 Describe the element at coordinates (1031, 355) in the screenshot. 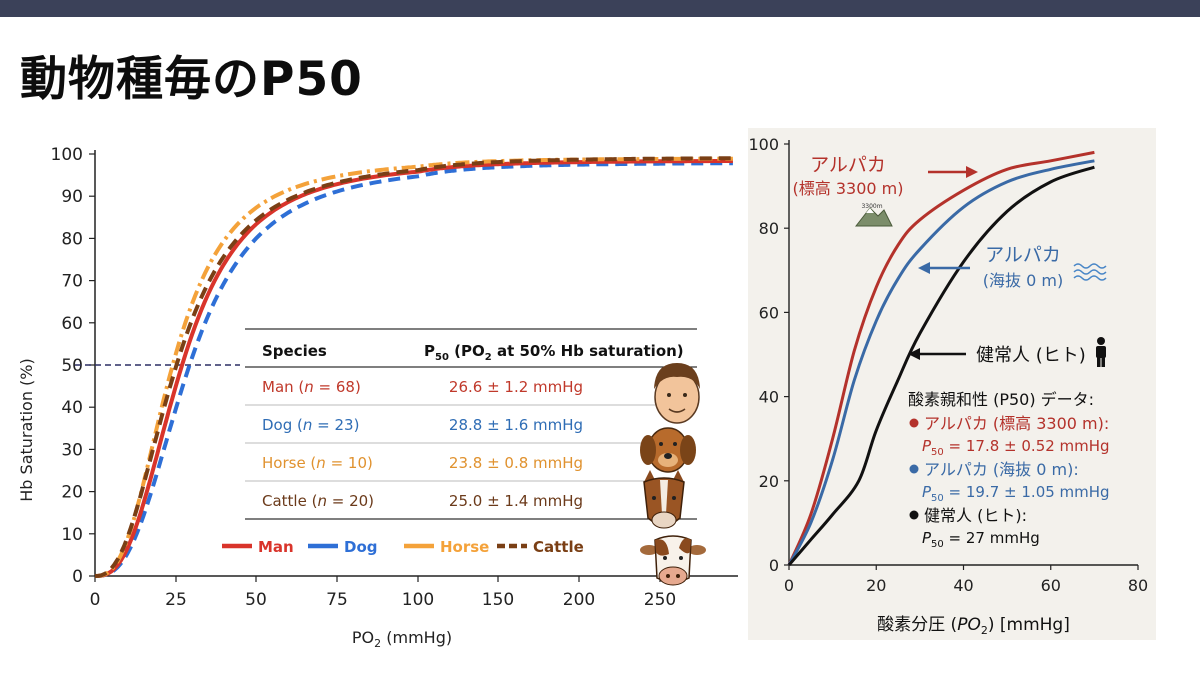

I see `human-label: 健常人 (ヒト)` at that location.